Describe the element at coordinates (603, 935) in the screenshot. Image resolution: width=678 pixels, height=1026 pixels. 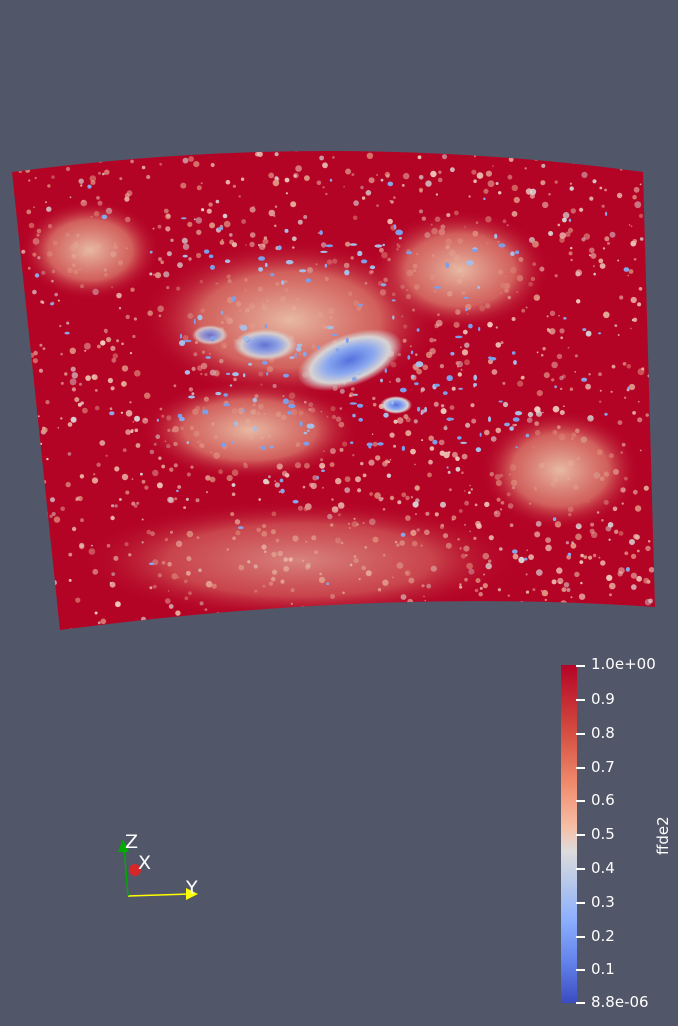
I see `tick-label: 0.2` at that location.